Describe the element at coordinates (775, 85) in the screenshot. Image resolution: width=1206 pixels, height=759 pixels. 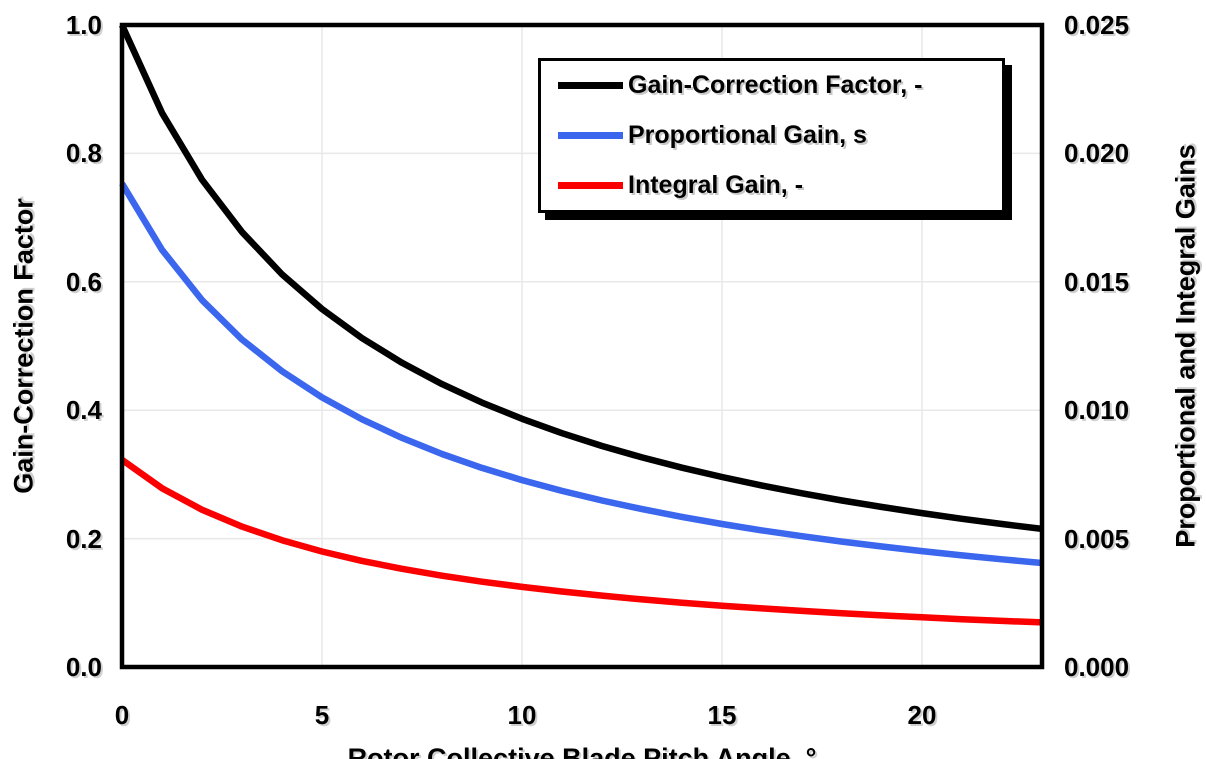
I see `legend-label: Gain-Correction Factor, -` at that location.